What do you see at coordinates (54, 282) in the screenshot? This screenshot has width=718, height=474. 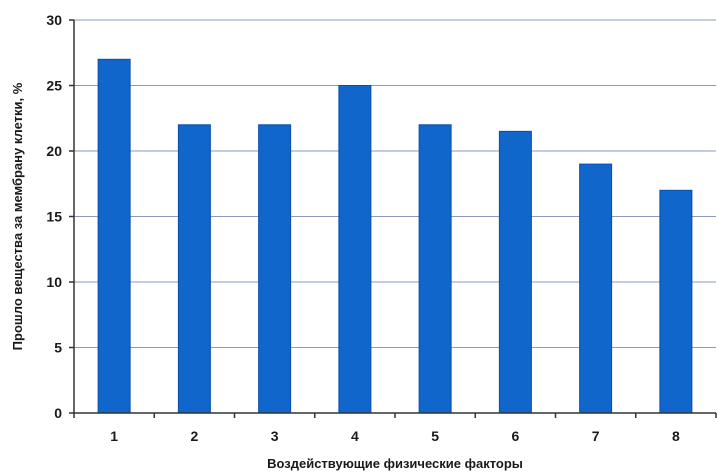 I see `y-tick-label-10: 10` at bounding box center [54, 282].